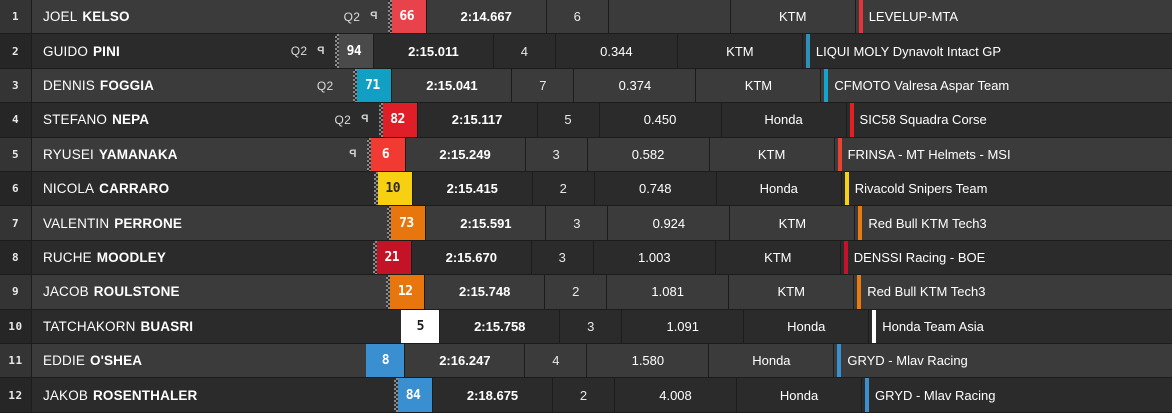 This screenshot has height=413, width=1172. I want to click on team-name-cell: SIC58 Squadra Corse, so click(1008, 120).